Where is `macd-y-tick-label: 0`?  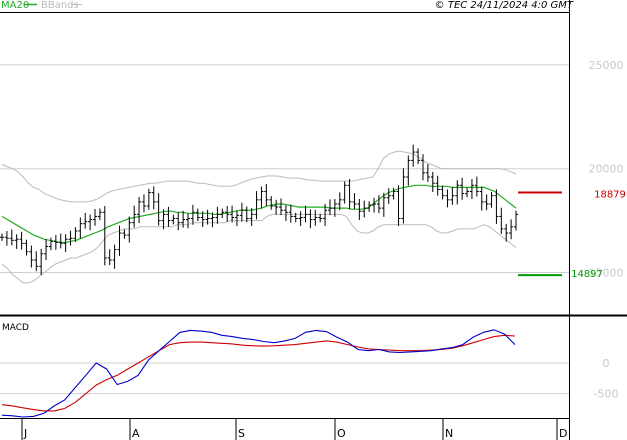
macd-y-tick-label: 0 is located at coordinates (606, 363).